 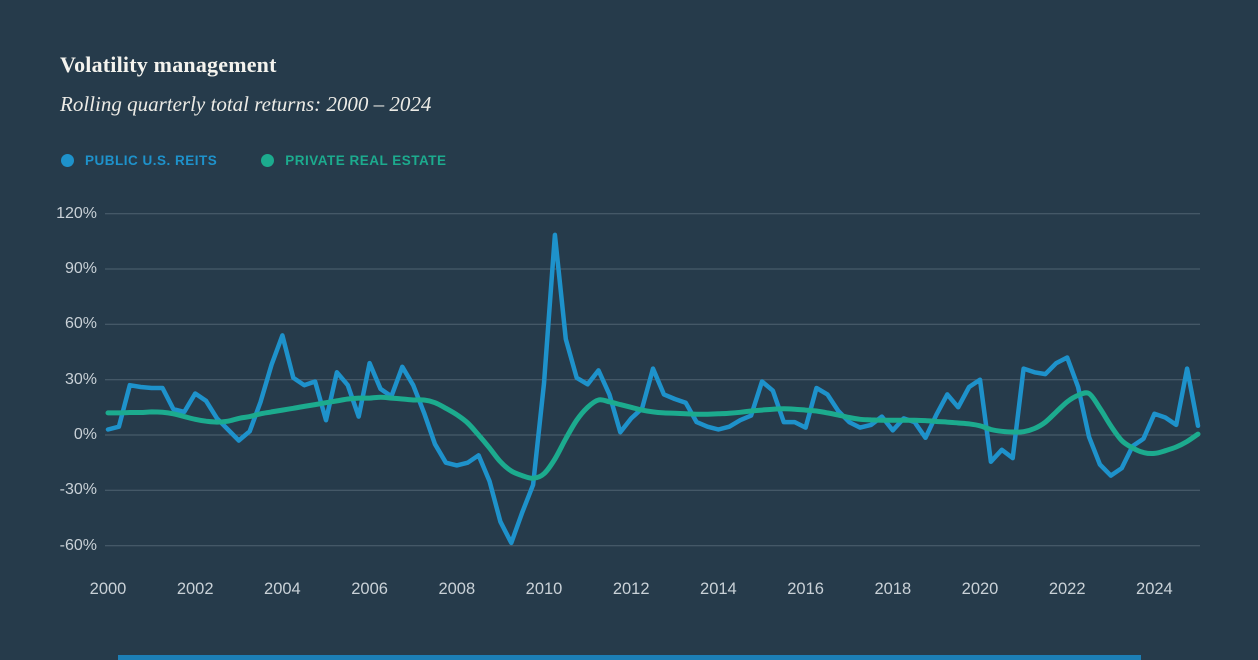 I want to click on legend-label: PUBLIC U.S. REITS, so click(x=151, y=160).